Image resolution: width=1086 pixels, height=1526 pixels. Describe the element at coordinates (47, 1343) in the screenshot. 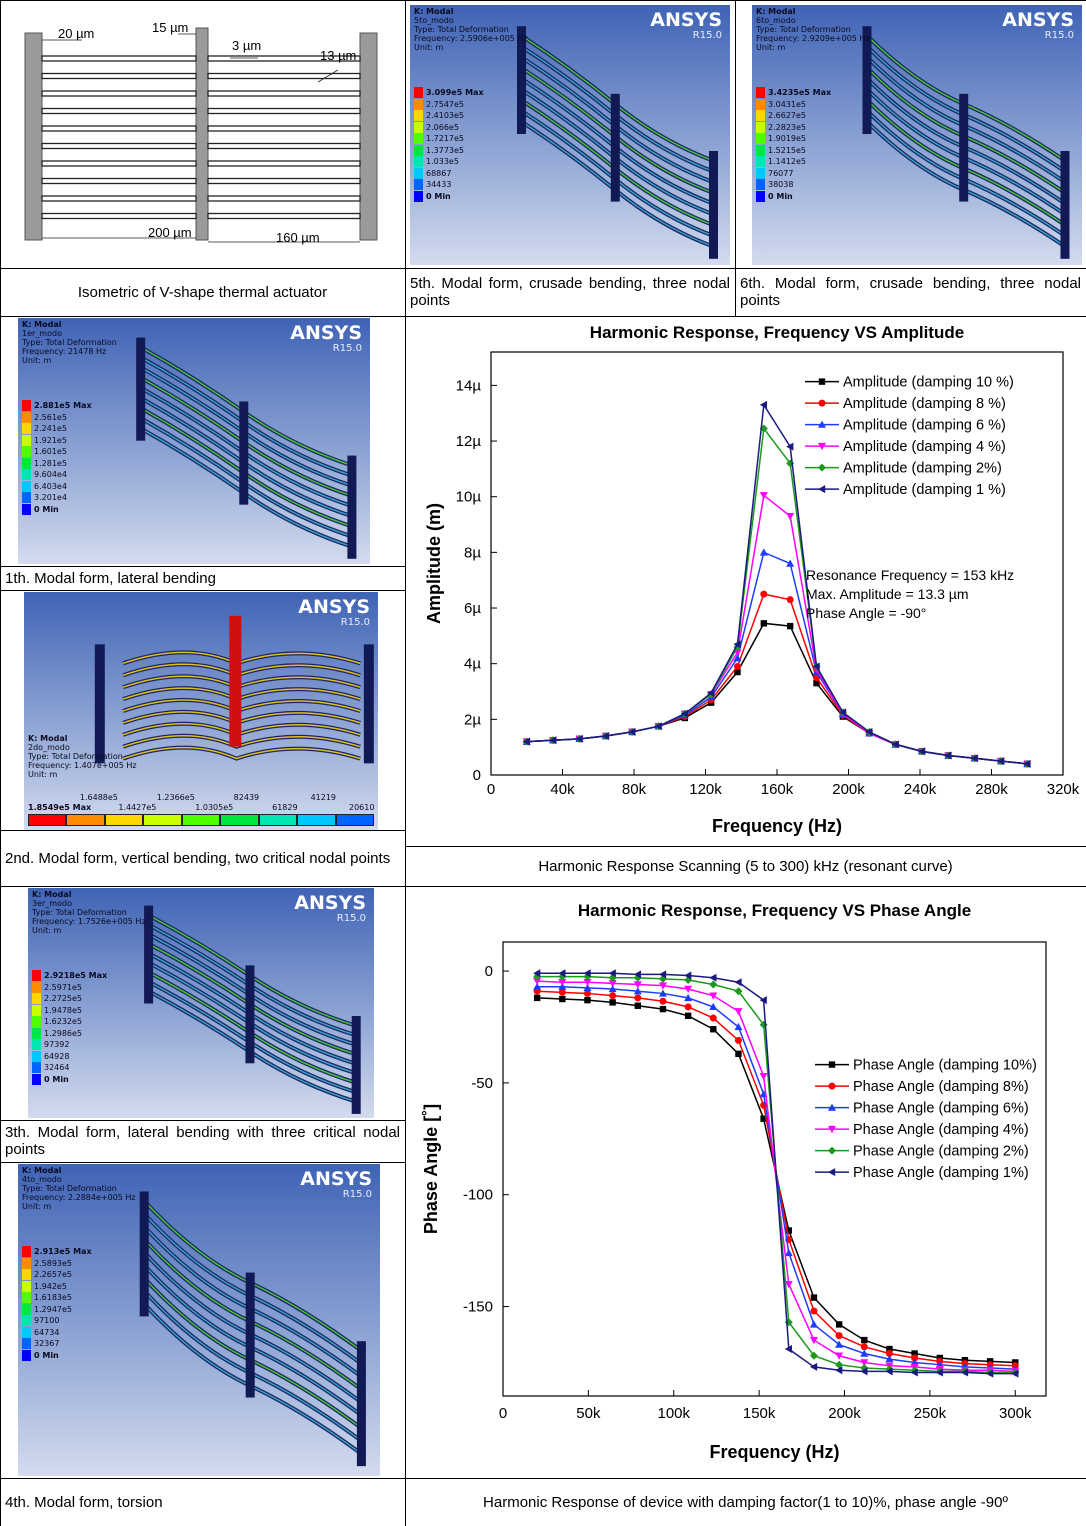

I see `legend-label: 32367` at that location.